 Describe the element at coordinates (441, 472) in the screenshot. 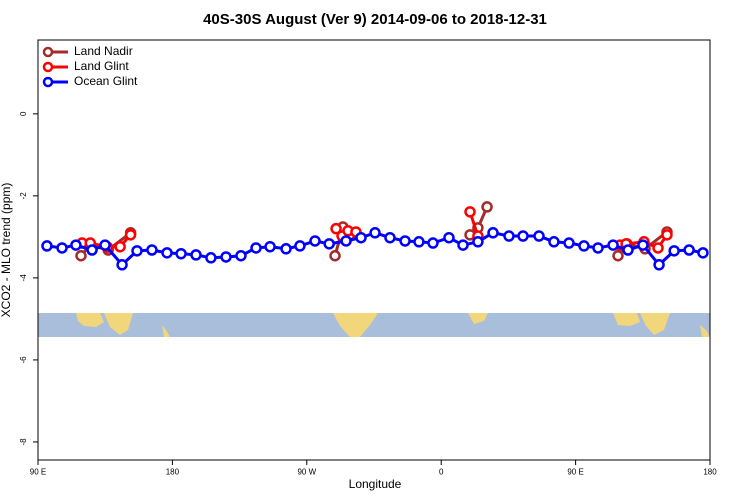

I see `x-tick-label: 0` at that location.